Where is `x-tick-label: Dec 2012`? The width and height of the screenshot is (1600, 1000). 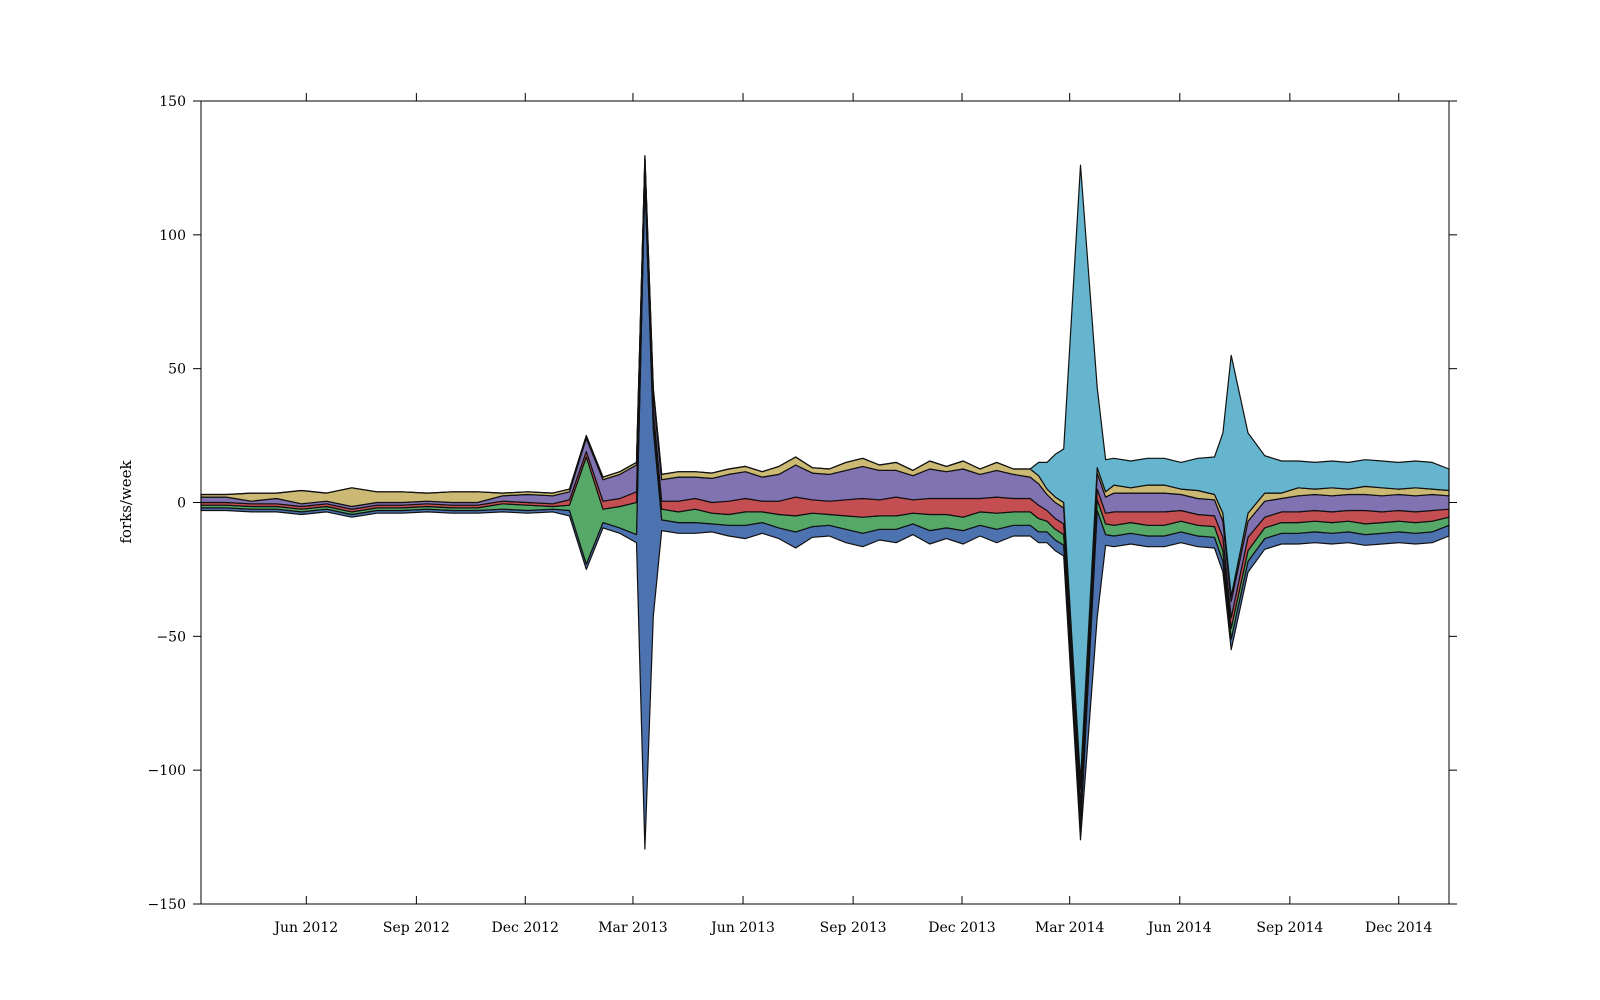
x-tick-label: Dec 2012 is located at coordinates (525, 928).